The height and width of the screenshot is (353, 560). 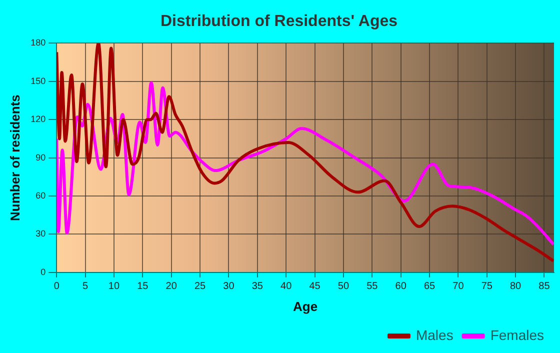 What do you see at coordinates (85, 286) in the screenshot?
I see `x-tick-label: 5` at bounding box center [85, 286].